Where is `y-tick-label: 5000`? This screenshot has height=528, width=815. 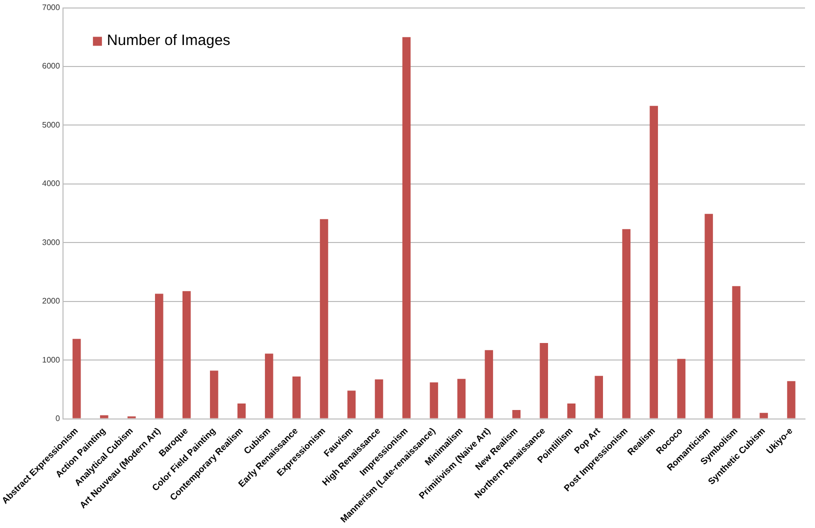 y-tick-label: 5000 is located at coordinates (51, 125).